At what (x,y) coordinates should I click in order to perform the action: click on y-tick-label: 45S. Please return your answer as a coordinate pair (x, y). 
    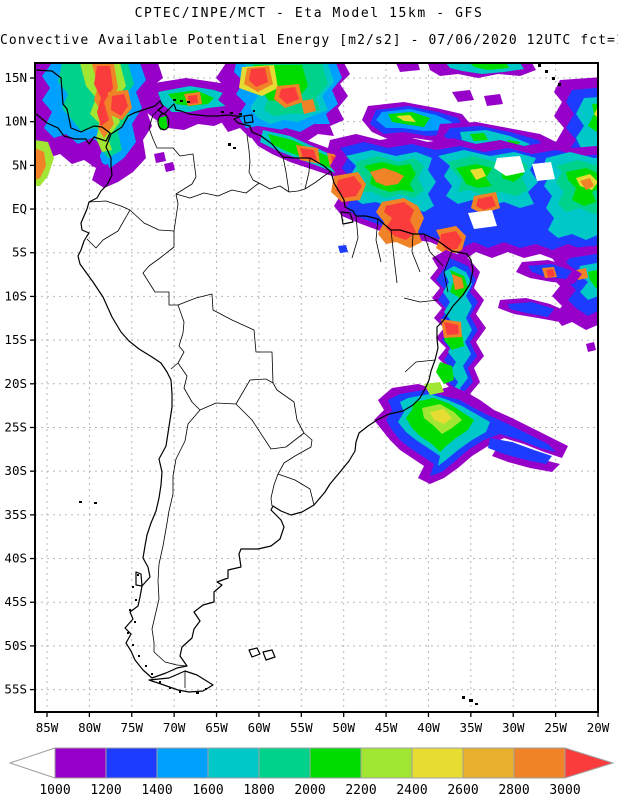
    Looking at the image, I should click on (15, 601).